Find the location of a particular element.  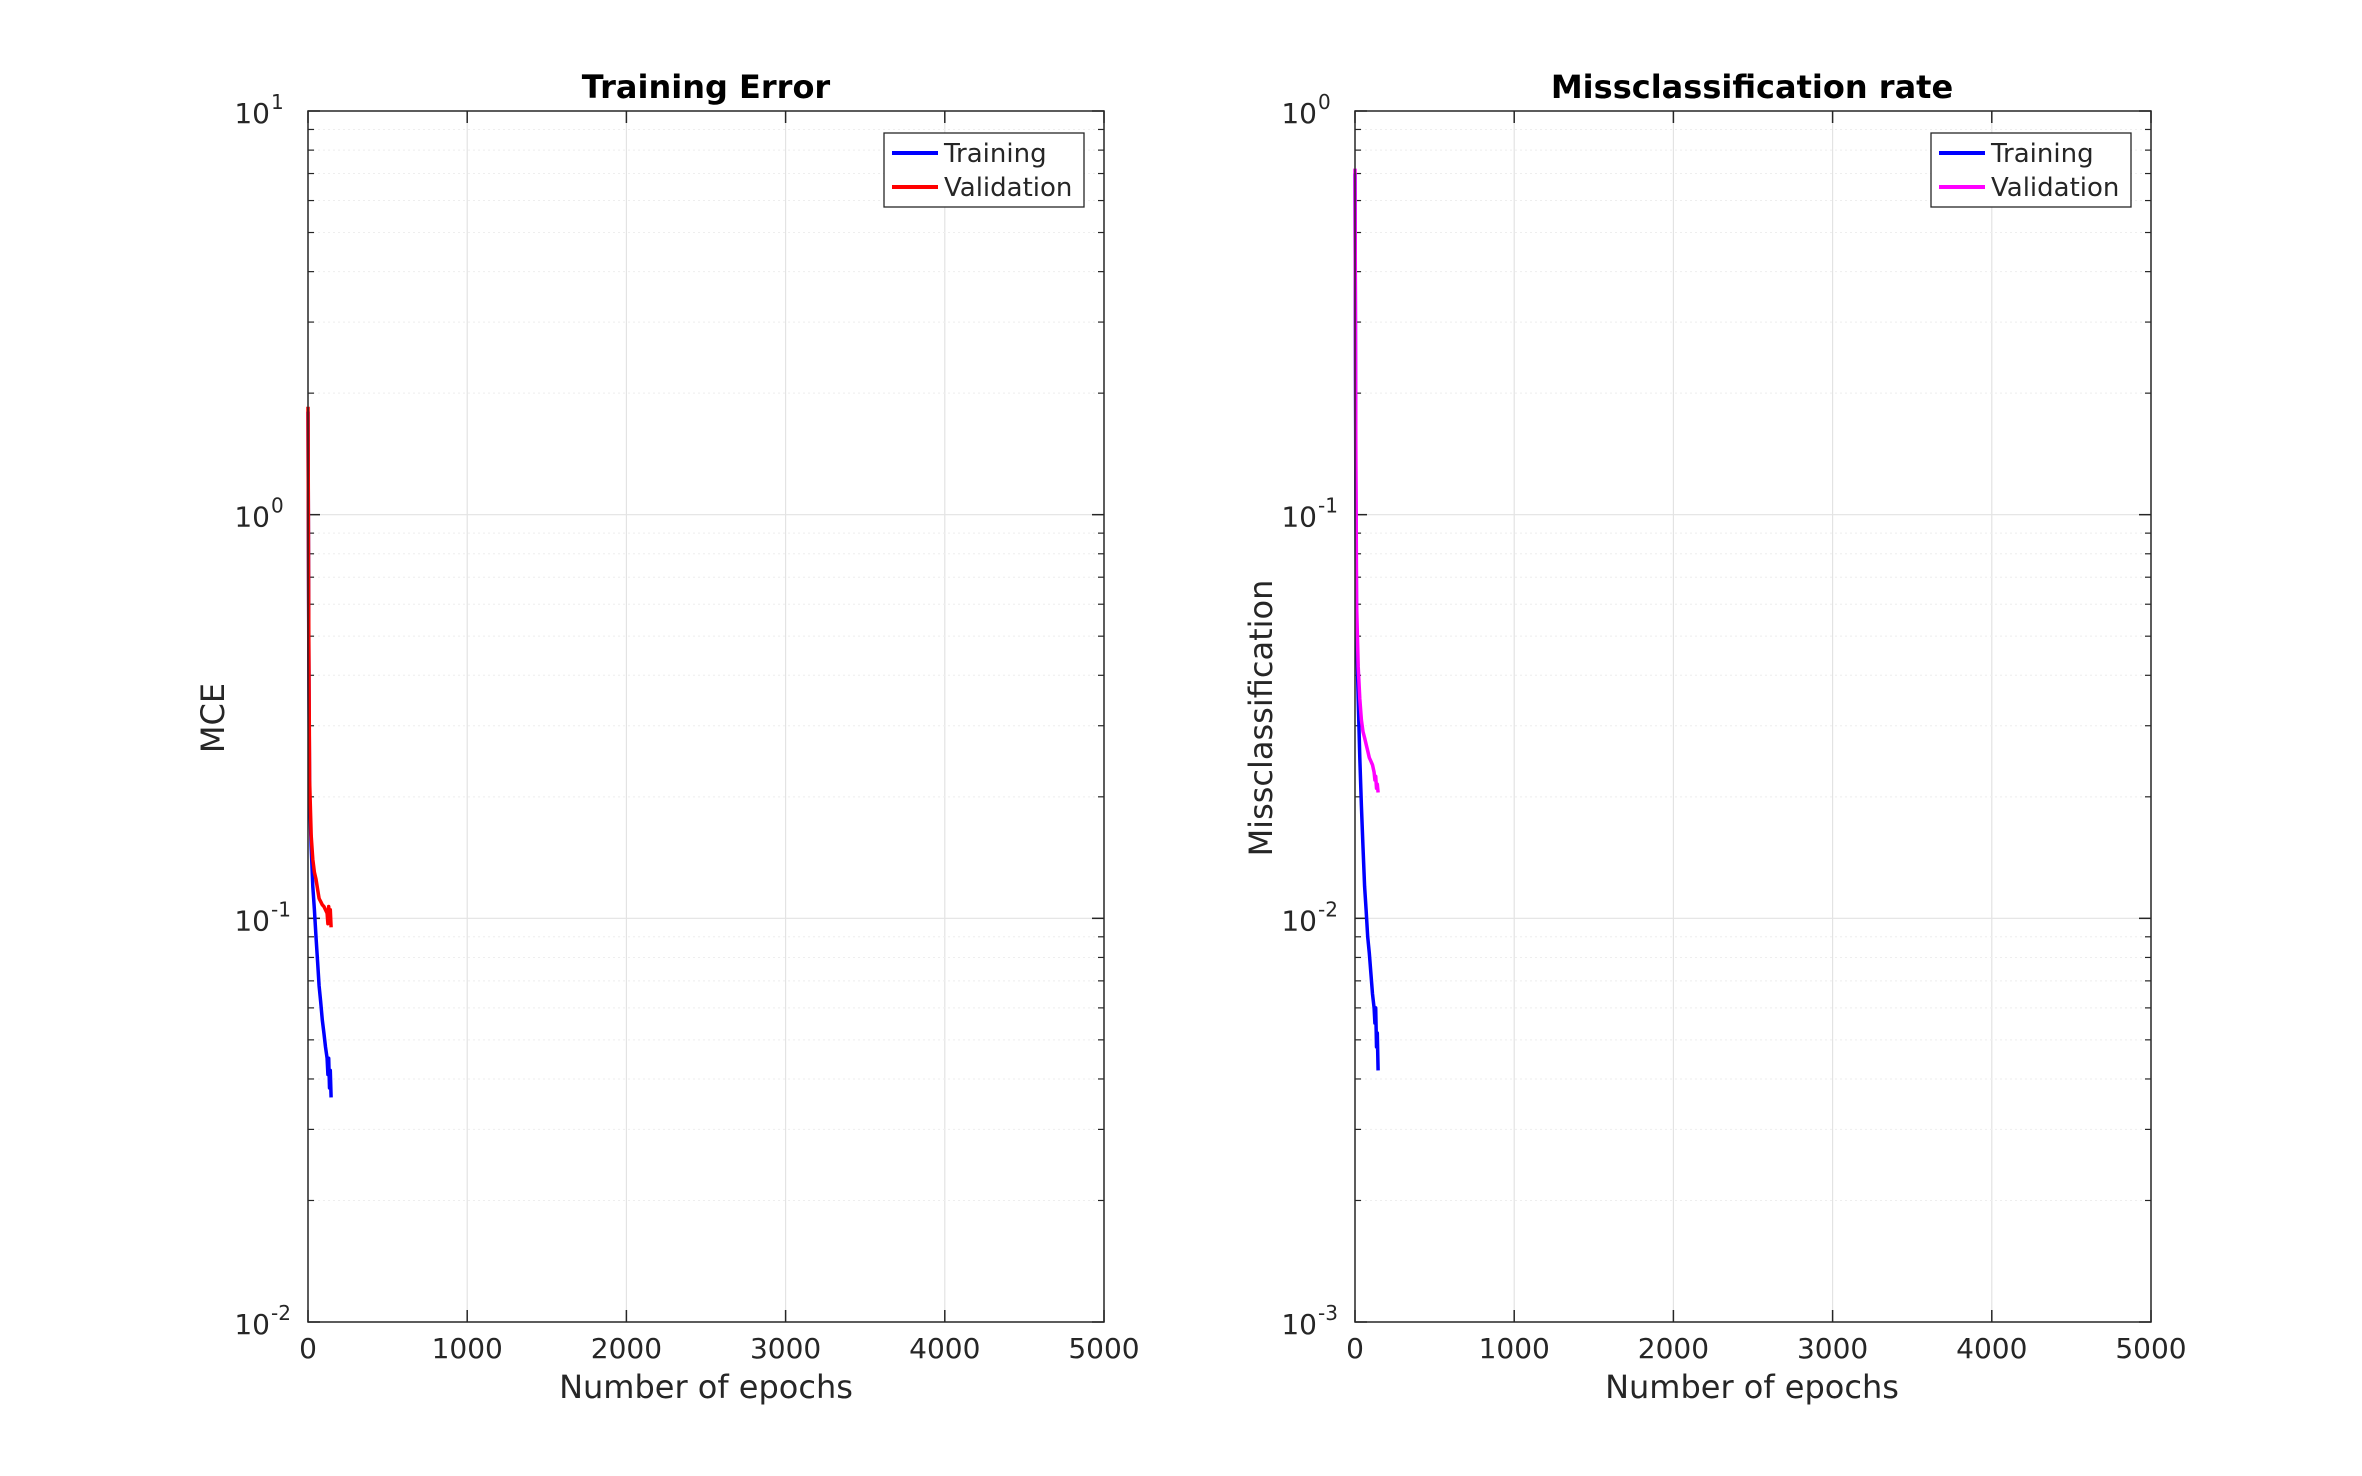

y-axis-label: Missclassification is located at coordinates (1261, 718).